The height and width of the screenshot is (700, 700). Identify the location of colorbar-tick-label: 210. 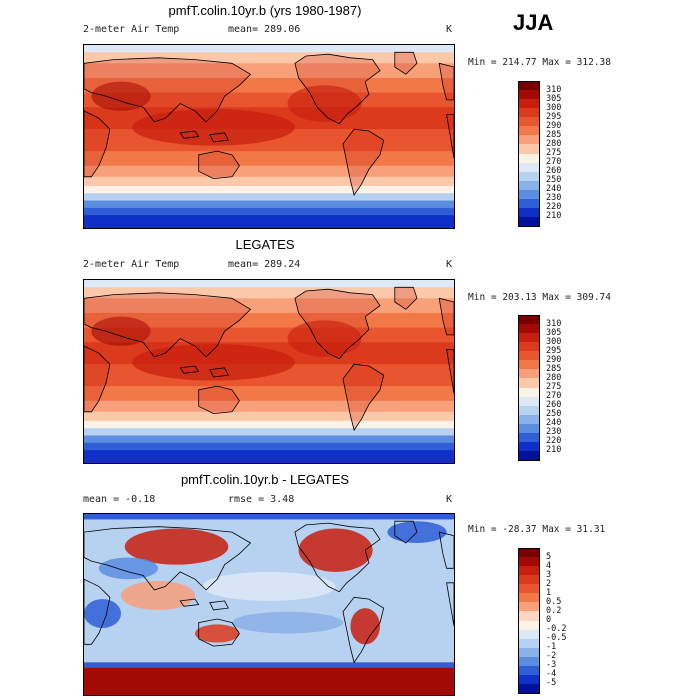
(554, 216).